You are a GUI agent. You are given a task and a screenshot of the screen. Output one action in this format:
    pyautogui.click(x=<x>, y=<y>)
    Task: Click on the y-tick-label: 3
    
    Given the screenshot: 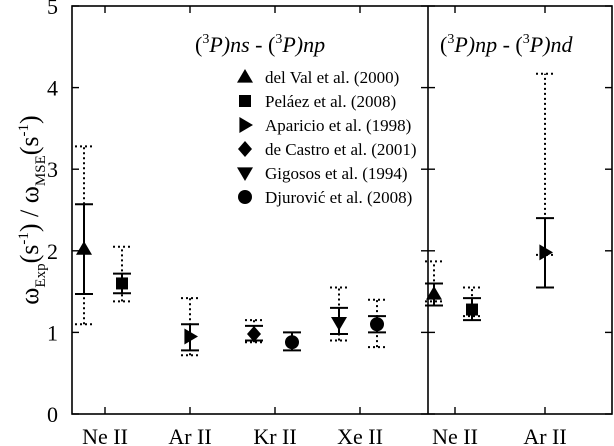 What is the action you would take?
    pyautogui.click(x=52, y=169)
    